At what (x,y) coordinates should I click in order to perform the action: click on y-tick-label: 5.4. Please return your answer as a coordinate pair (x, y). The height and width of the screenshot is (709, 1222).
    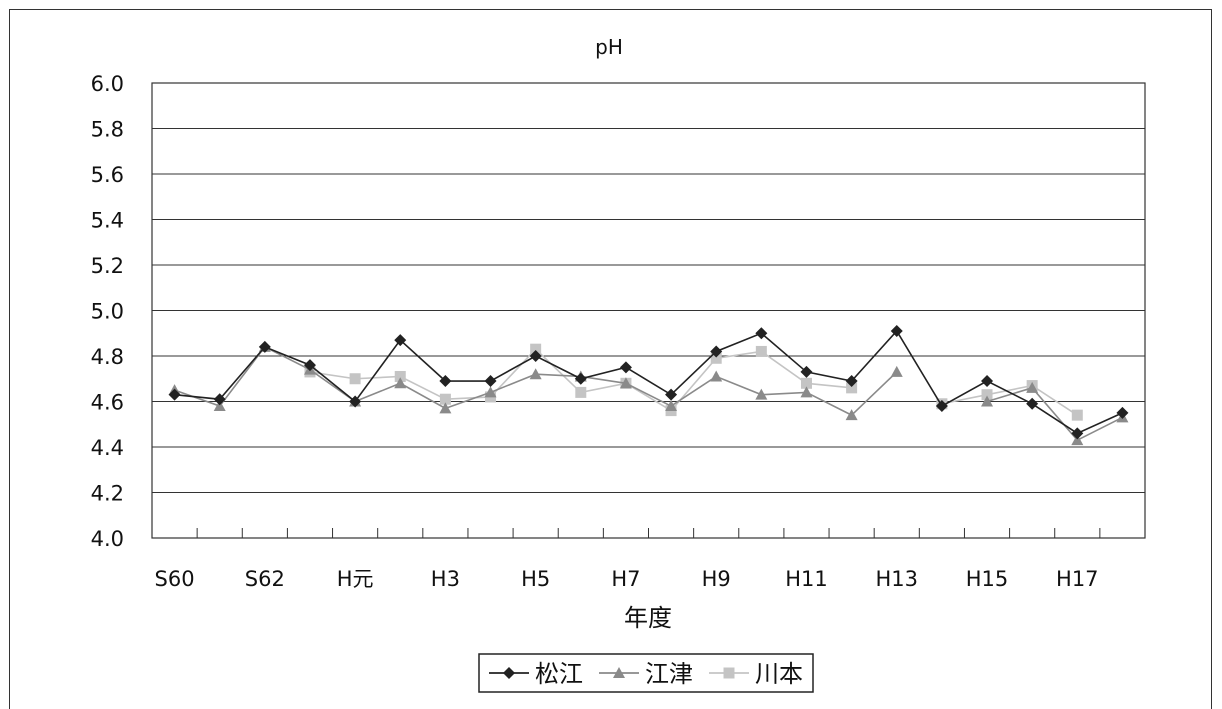
    Looking at the image, I should click on (107, 221).